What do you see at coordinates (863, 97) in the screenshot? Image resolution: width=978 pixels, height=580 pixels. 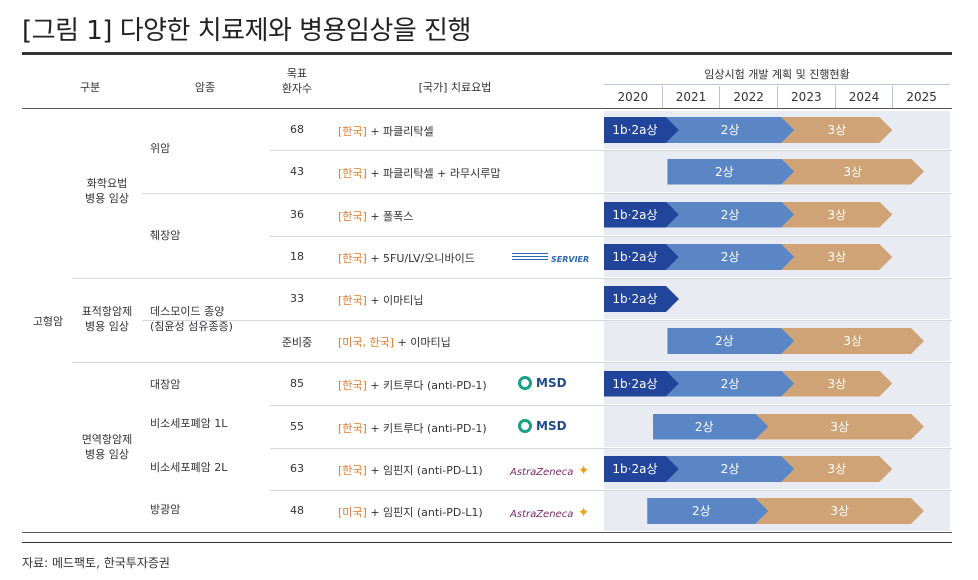 I see `year-header-2024: 2024` at bounding box center [863, 97].